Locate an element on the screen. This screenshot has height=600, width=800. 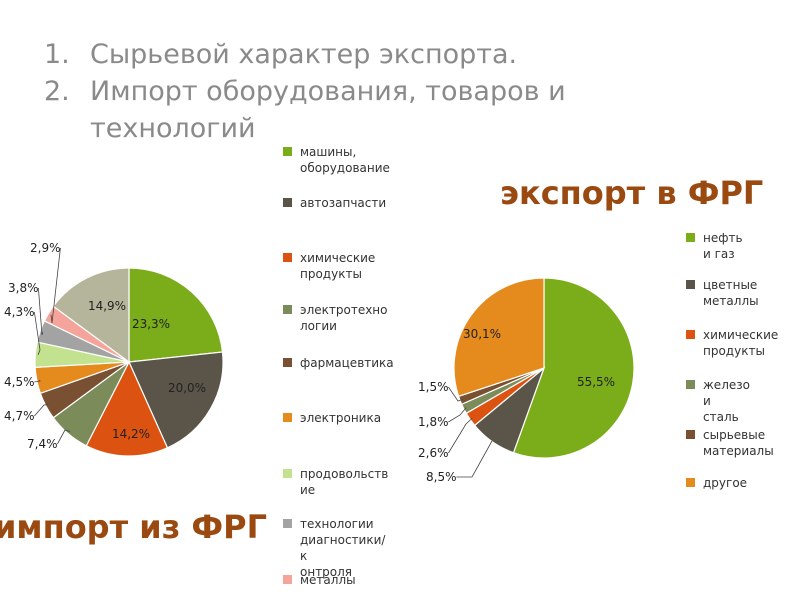
legend-label: нефть и газ is located at coordinates (723, 246).